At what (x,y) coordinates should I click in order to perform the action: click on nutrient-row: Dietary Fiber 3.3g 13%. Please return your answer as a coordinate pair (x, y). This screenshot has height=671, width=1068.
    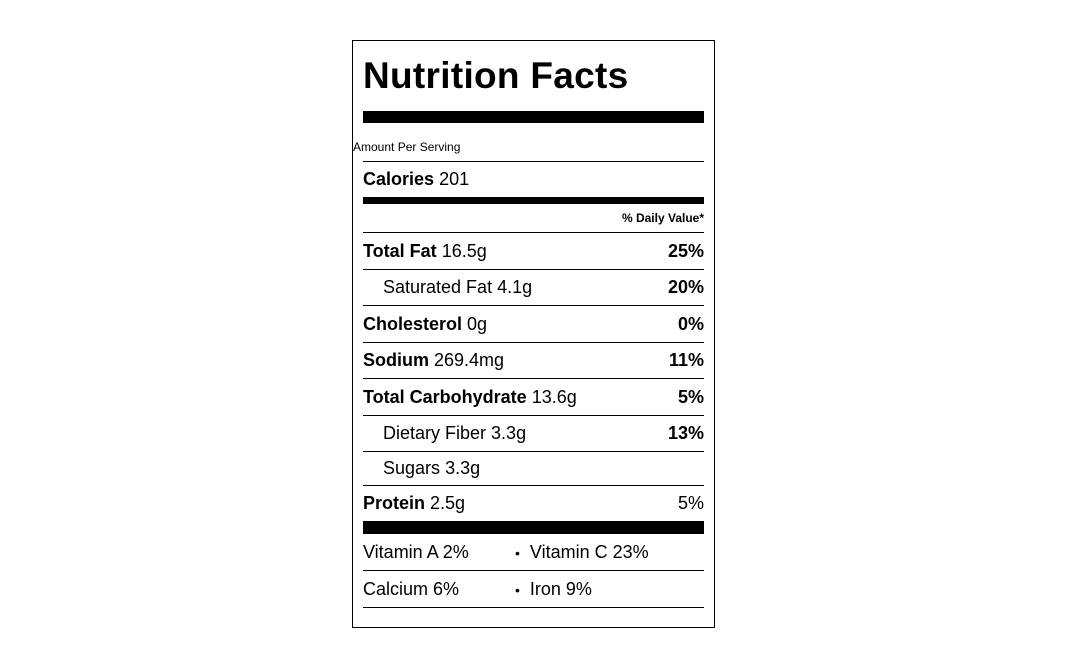
    Looking at the image, I should click on (533, 433).